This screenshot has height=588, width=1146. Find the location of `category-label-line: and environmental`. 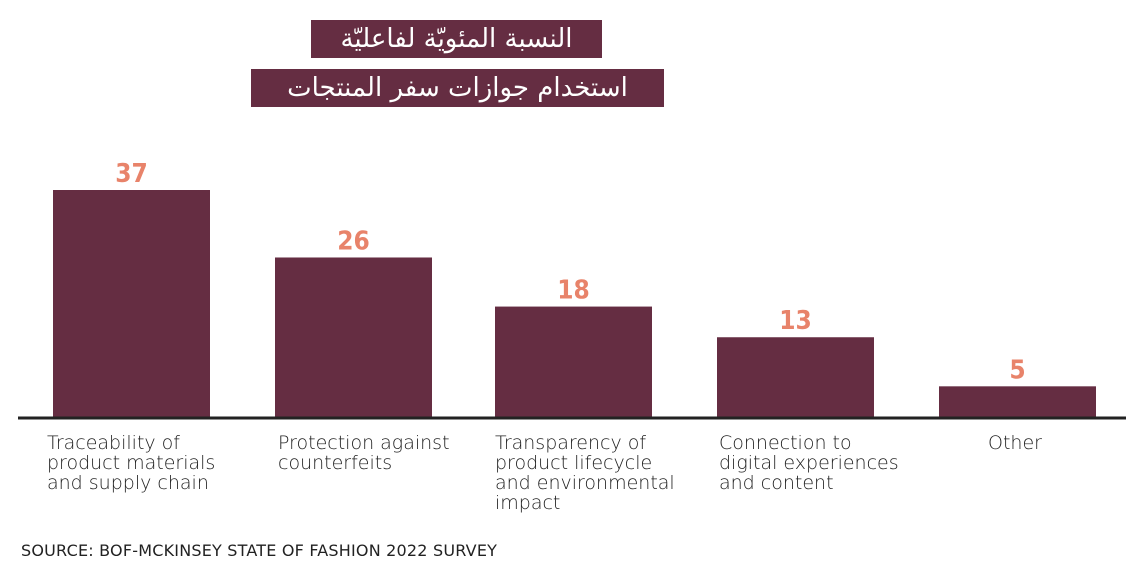

category-label-line: and environmental is located at coordinates (585, 483).